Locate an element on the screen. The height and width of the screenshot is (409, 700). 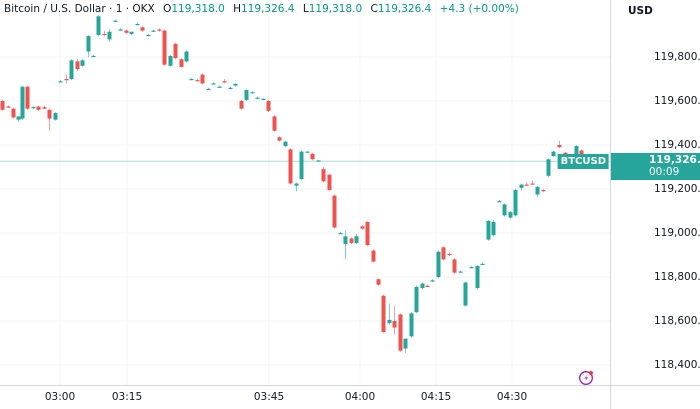
last-price-value: 119,326.4 is located at coordinates (674, 160).